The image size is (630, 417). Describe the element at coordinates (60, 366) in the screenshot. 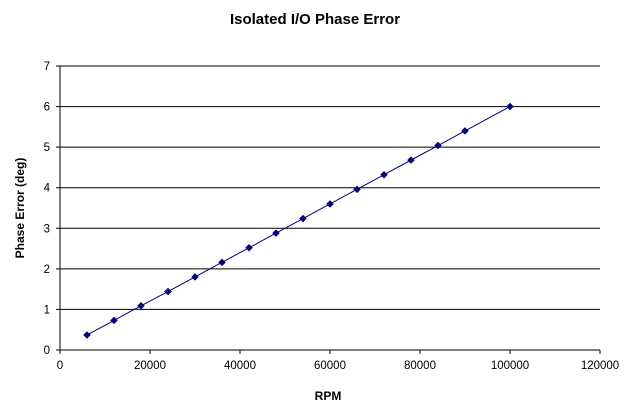

I see `x-tick-label-0: 0` at that location.